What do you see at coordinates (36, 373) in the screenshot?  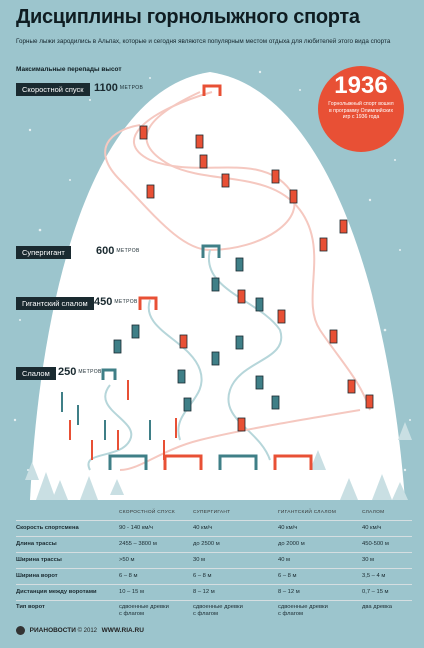 I see `discipline-slalom-label: Слалом` at bounding box center [36, 373].